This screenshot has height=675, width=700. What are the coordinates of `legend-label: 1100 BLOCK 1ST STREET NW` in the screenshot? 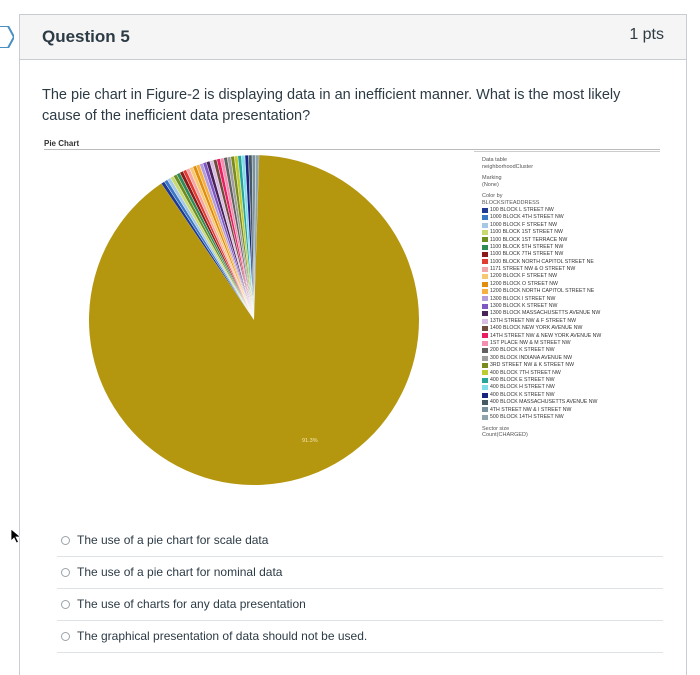 It's located at (526, 232).